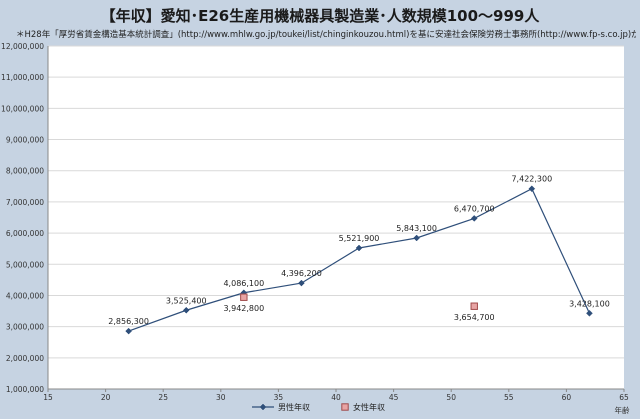 Image resolution: width=640 pixels, height=419 pixels. Describe the element at coordinates (567, 397) in the screenshot. I see `x-tick-label: 60` at that location.